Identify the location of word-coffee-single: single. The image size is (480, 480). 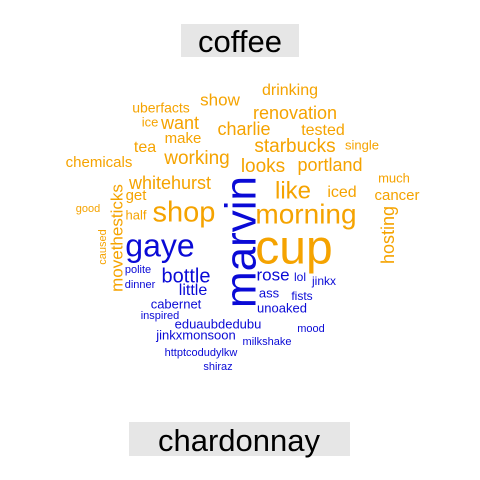
(362, 144).